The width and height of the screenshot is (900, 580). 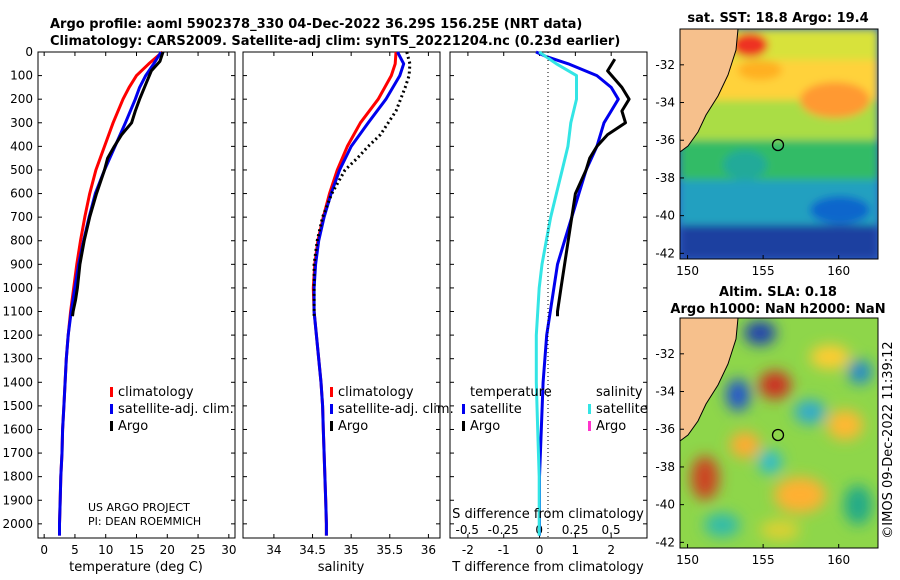 I want to click on x-tick-label: 10, so click(x=105, y=550).